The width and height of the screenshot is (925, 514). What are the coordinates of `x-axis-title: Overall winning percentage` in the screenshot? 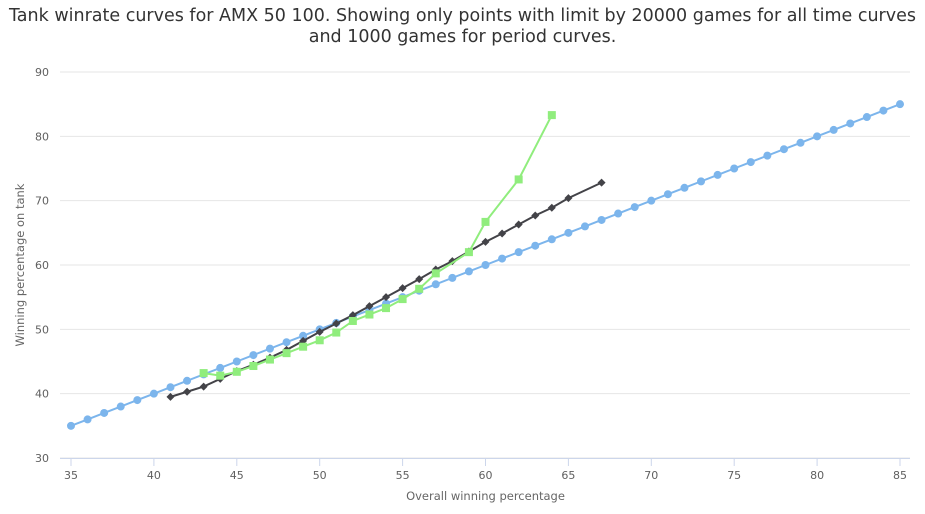 It's located at (485, 496).